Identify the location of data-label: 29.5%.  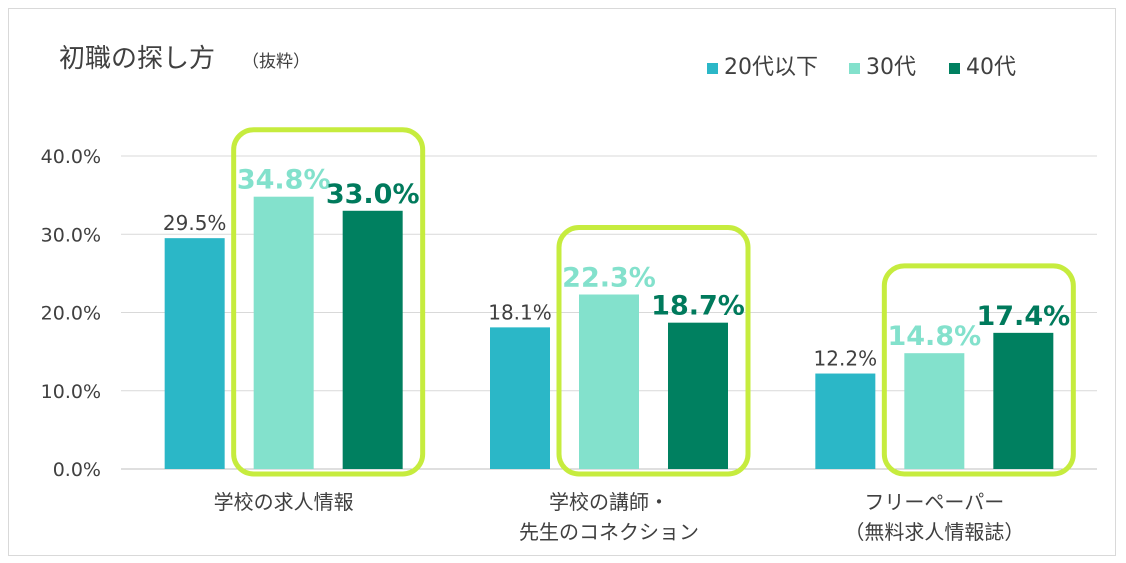
(195, 223).